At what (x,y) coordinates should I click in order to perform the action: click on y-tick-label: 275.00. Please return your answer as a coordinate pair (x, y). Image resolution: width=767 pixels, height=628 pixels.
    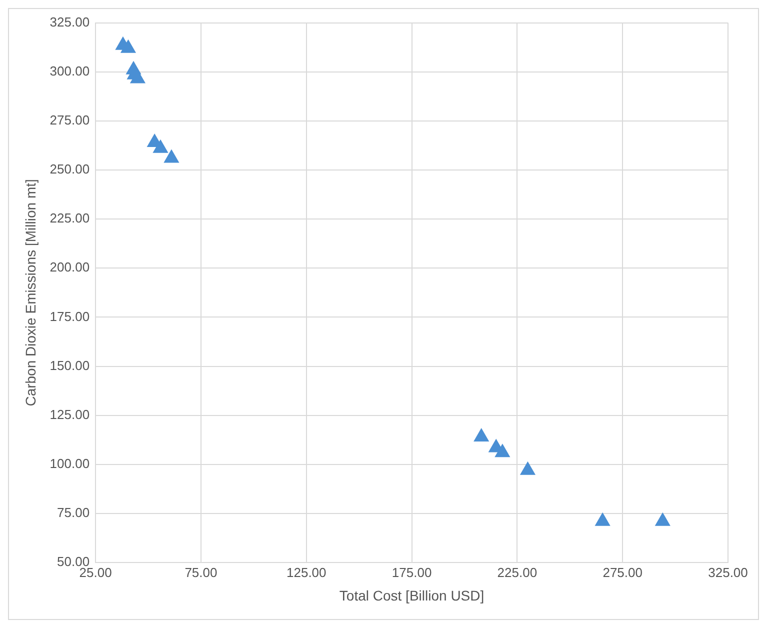
    Looking at the image, I should click on (70, 120).